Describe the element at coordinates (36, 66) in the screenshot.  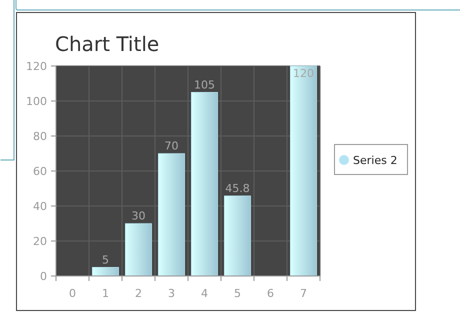
I see `y-tick-label: 120` at that location.